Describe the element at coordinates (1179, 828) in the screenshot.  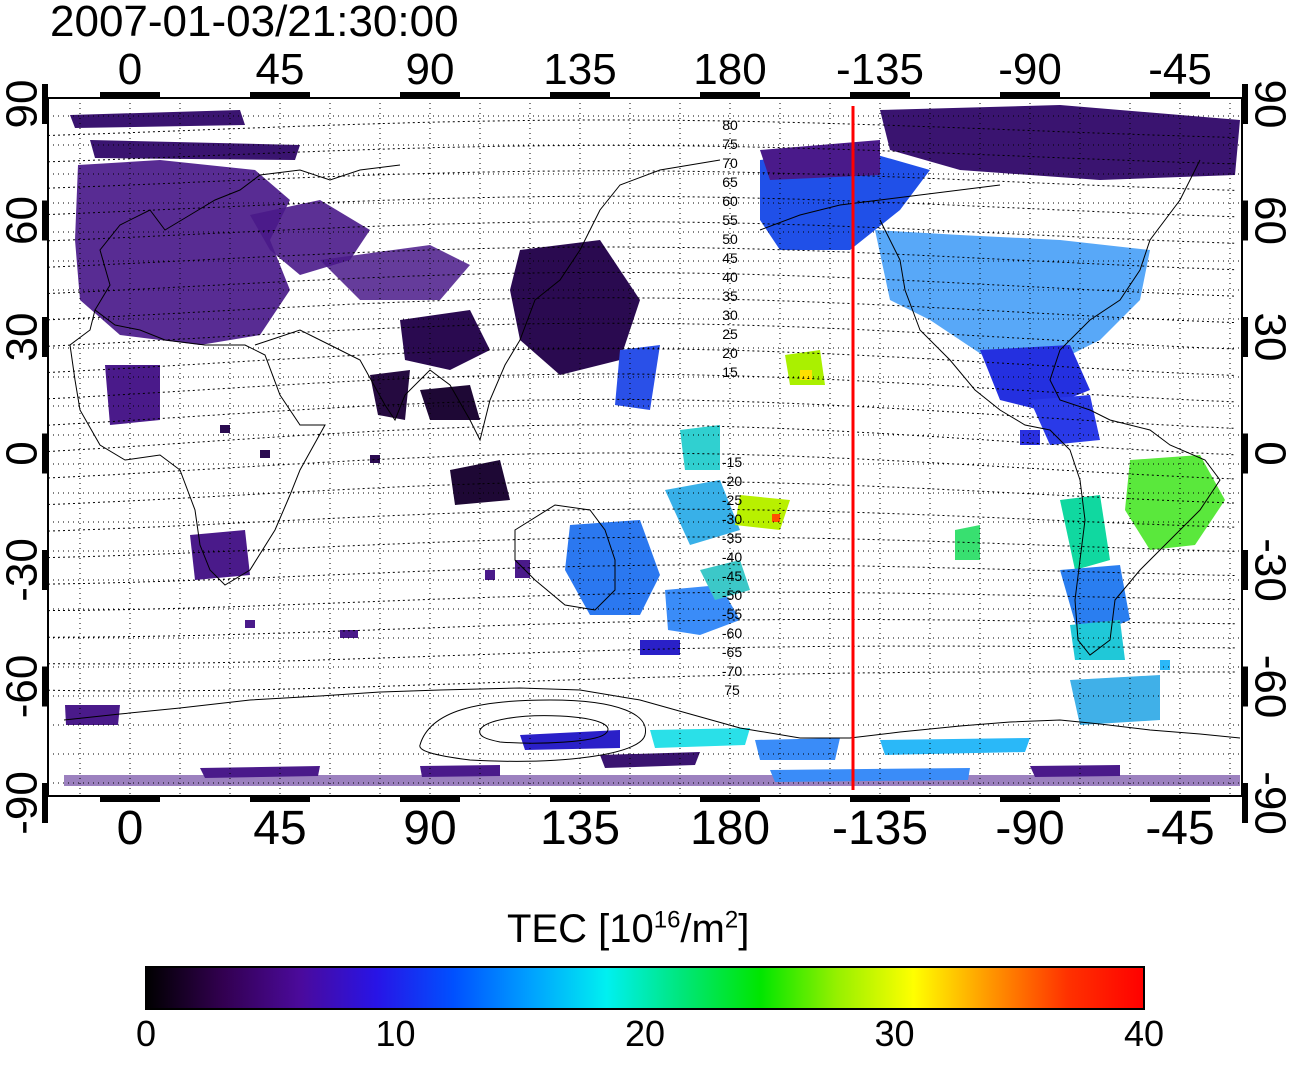
I see `lon-tick-bottom: -45` at that location.